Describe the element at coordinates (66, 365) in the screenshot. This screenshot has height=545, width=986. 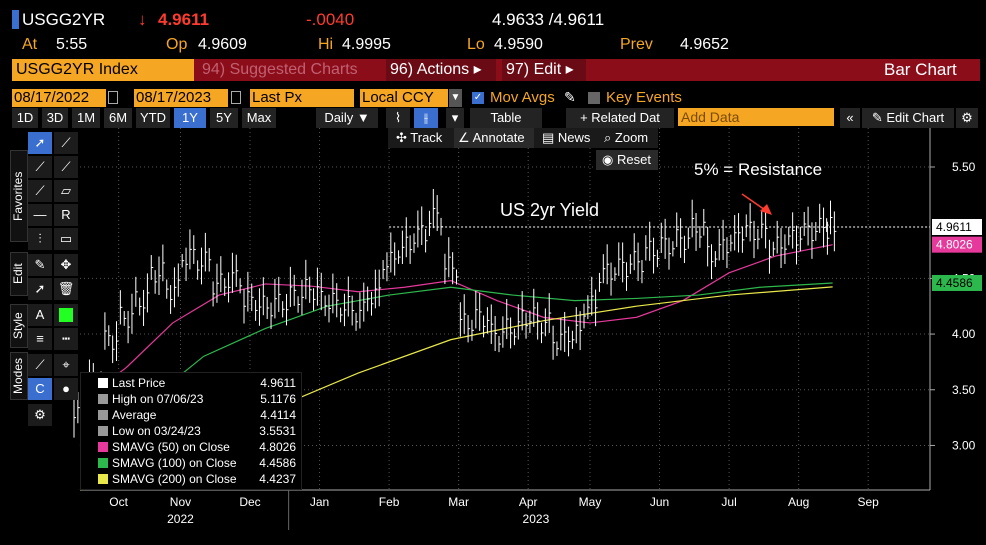
I see `crosshair-mode-icon: ⌖` at that location.